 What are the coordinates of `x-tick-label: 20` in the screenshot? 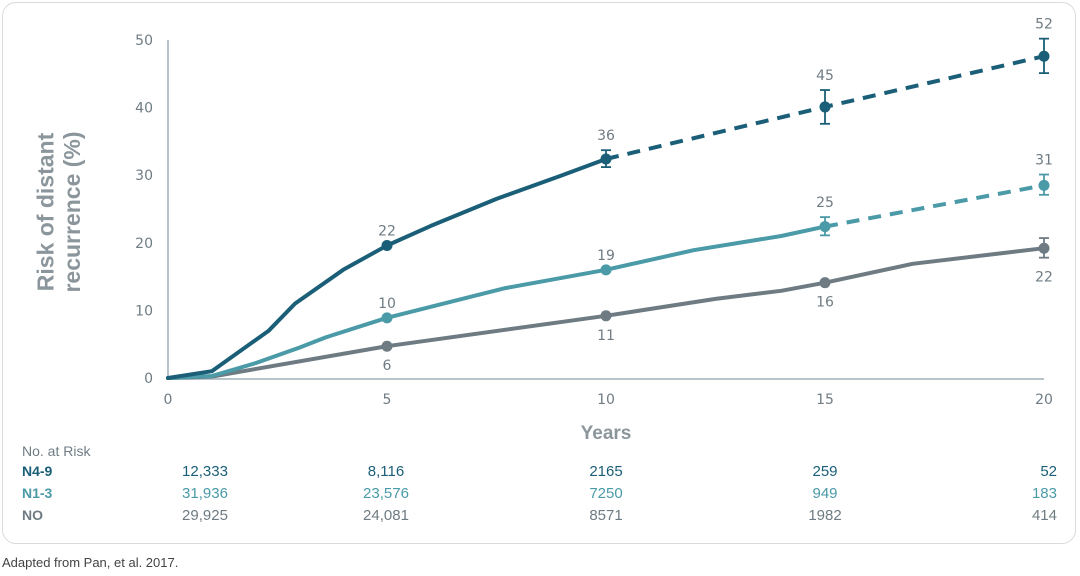 It's located at (1044, 400).